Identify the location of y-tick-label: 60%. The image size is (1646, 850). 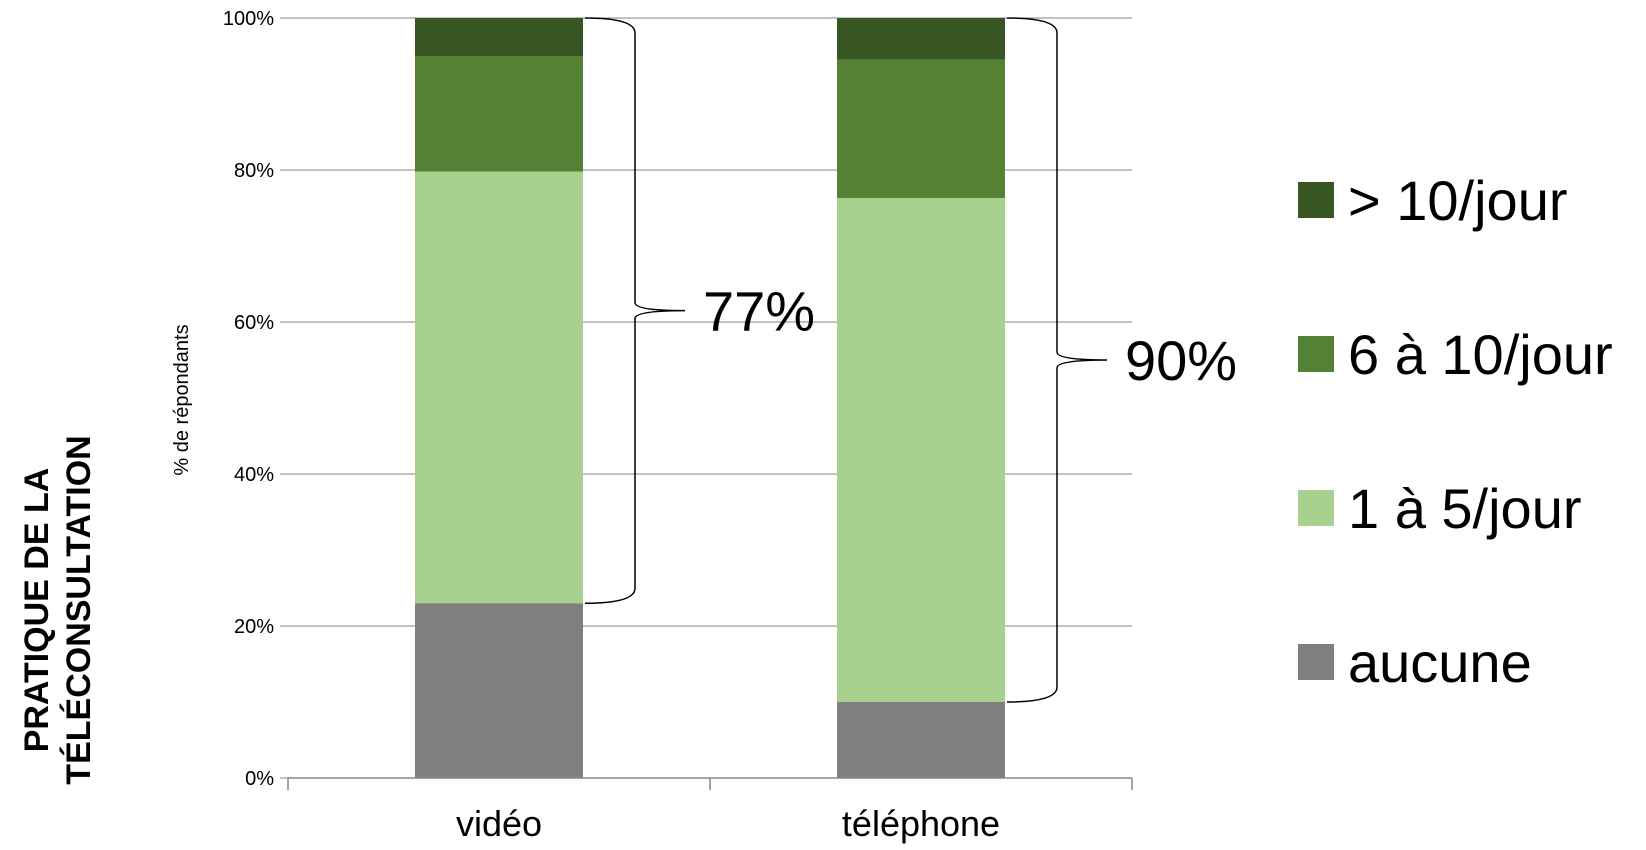
(254, 323).